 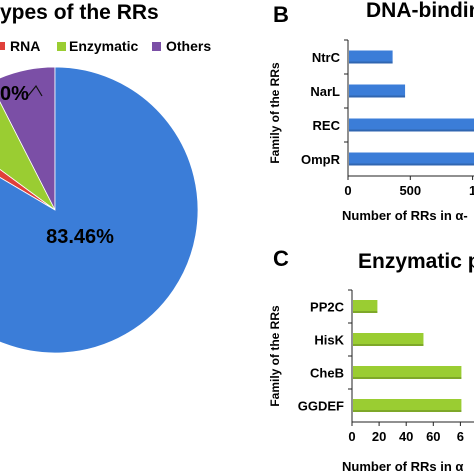 What do you see at coordinates (379, 436) in the screenshot?
I see `panel-c-x-tick-label: 20` at bounding box center [379, 436].